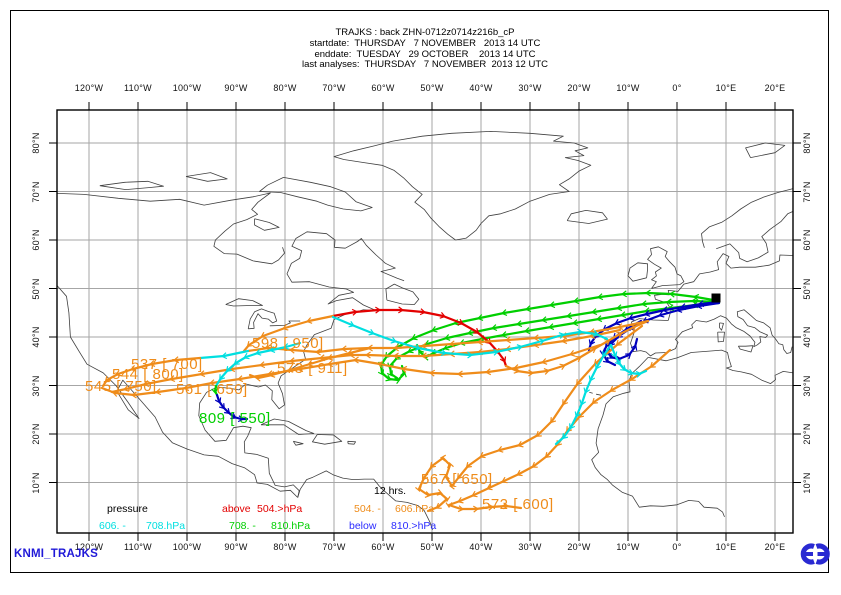  What do you see at coordinates (187, 88) in the screenshot?
I see `lon-label-top: 100°W` at bounding box center [187, 88].